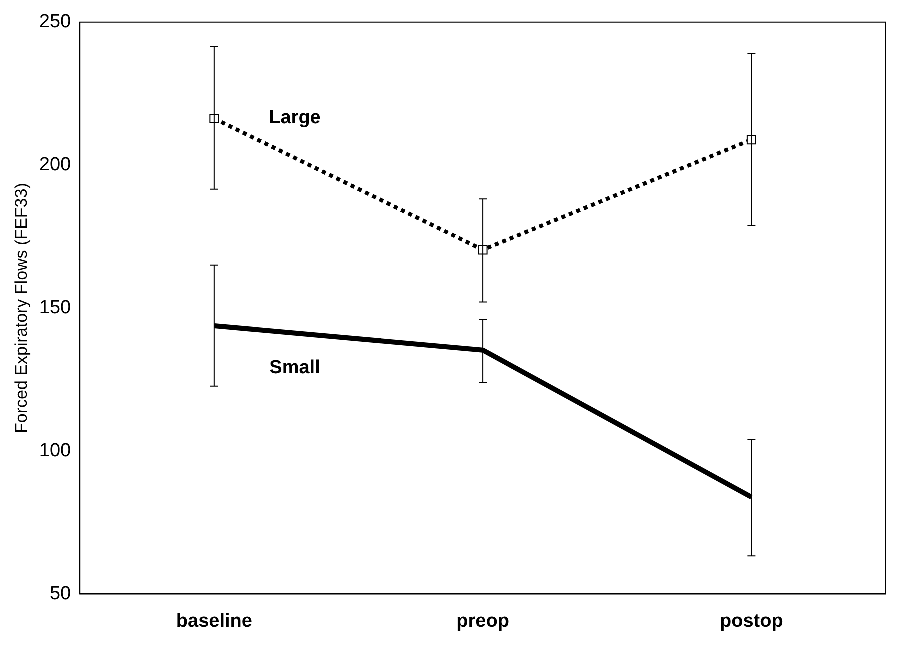 Image resolution: width=908 pixels, height=651 pixels. What do you see at coordinates (295, 368) in the screenshot?
I see `series-label: Small` at bounding box center [295, 368].